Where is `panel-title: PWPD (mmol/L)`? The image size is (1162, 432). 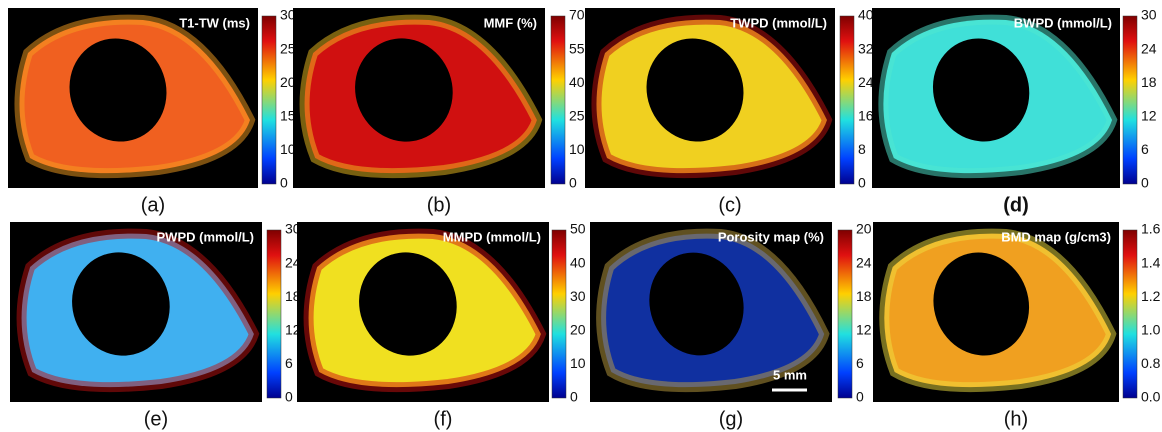 panel-title: PWPD (mmol/L) is located at coordinates (206, 236).